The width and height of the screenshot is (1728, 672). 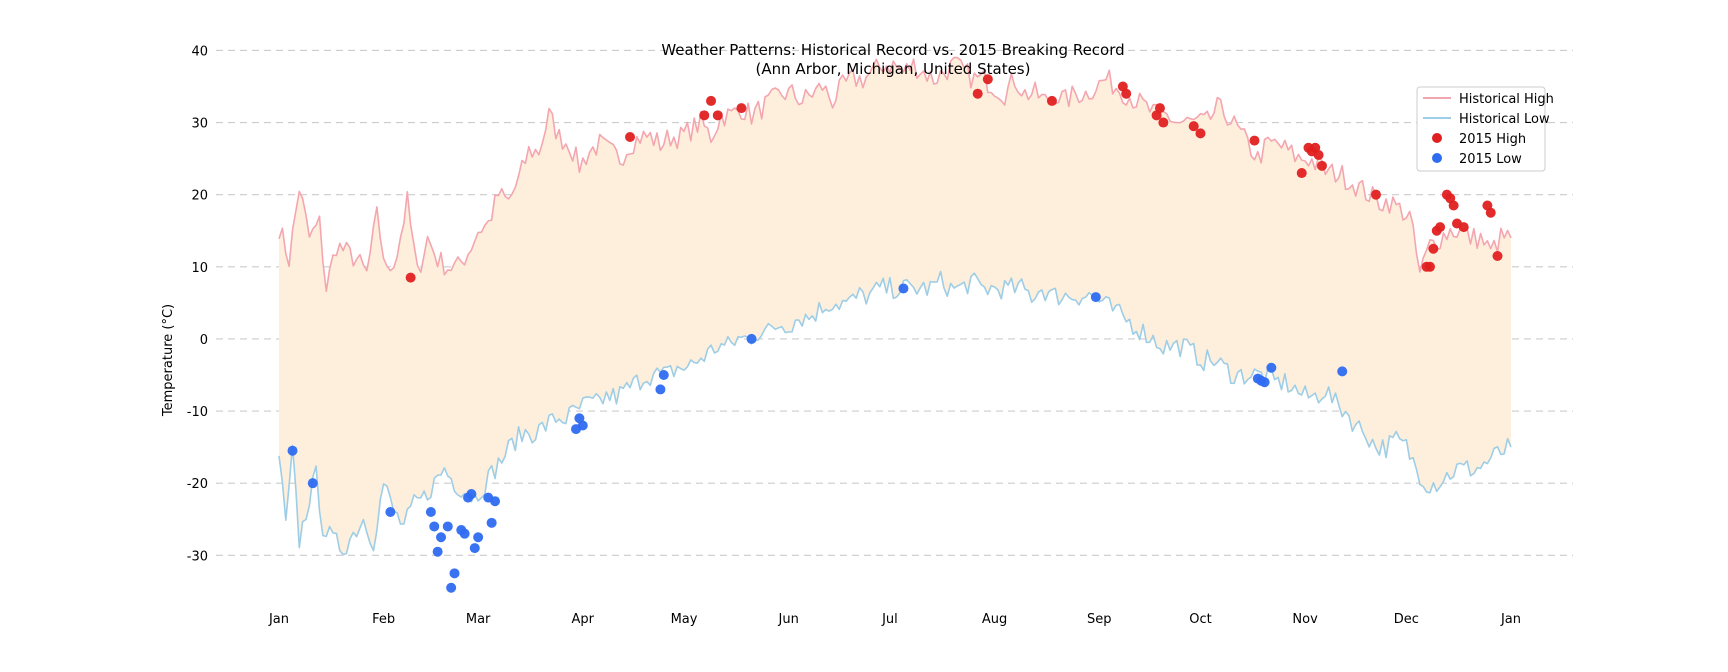 I want to click on legend-historical-low-label: Historical Low, so click(x=1504, y=119).